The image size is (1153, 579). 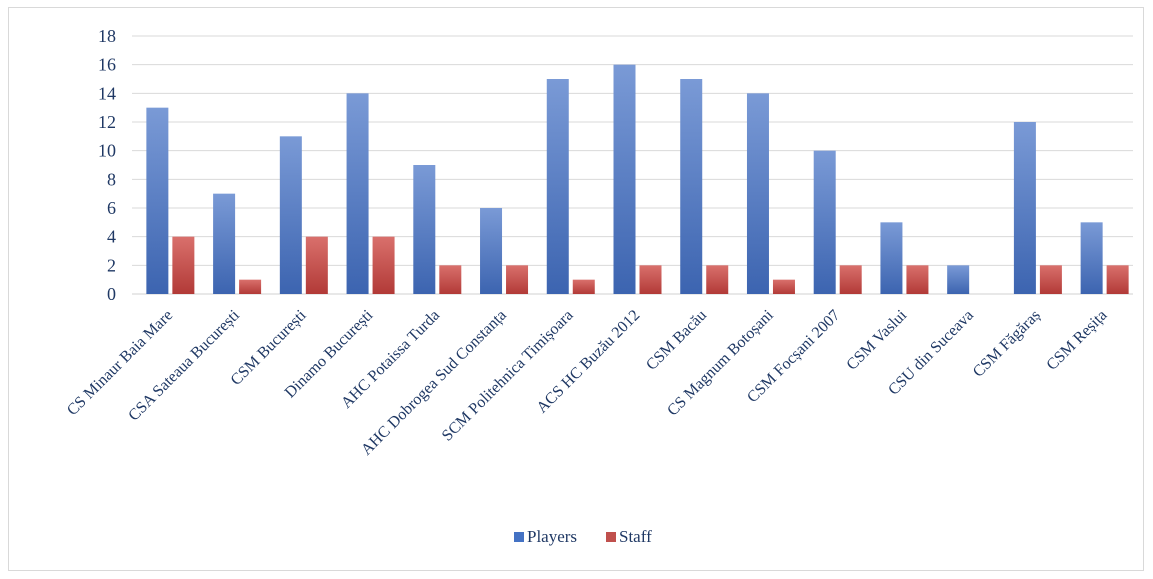 What do you see at coordinates (876, 339) in the screenshot?
I see `x-category-label: CSM Vaslui` at bounding box center [876, 339].